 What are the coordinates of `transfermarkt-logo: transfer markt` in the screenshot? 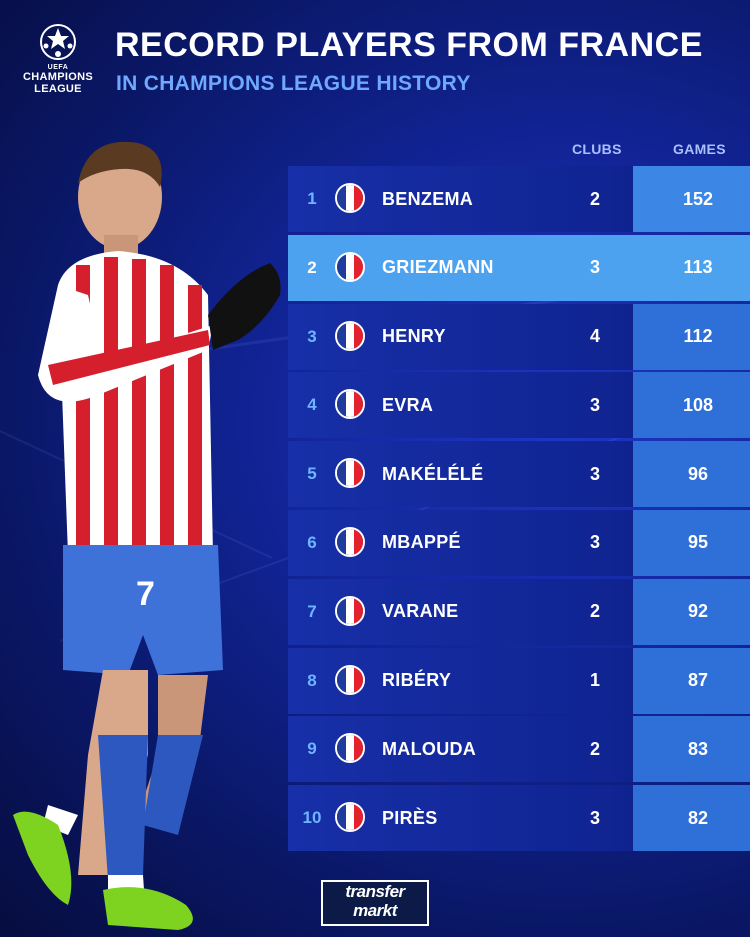 It's located at (375, 903).